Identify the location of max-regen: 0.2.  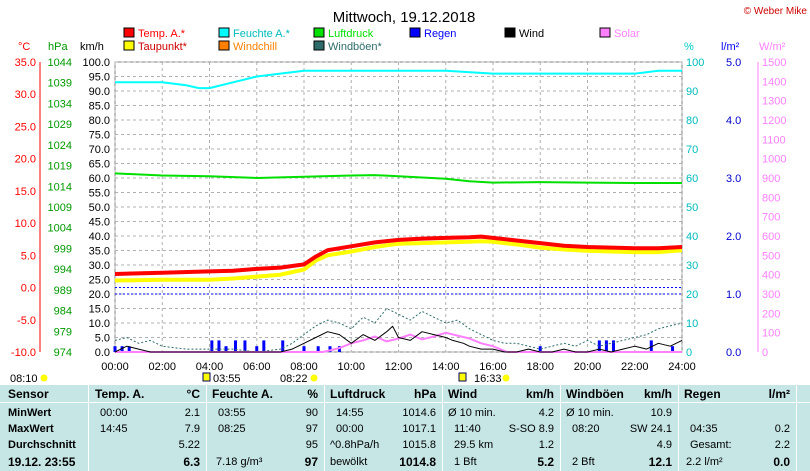
(782, 429).